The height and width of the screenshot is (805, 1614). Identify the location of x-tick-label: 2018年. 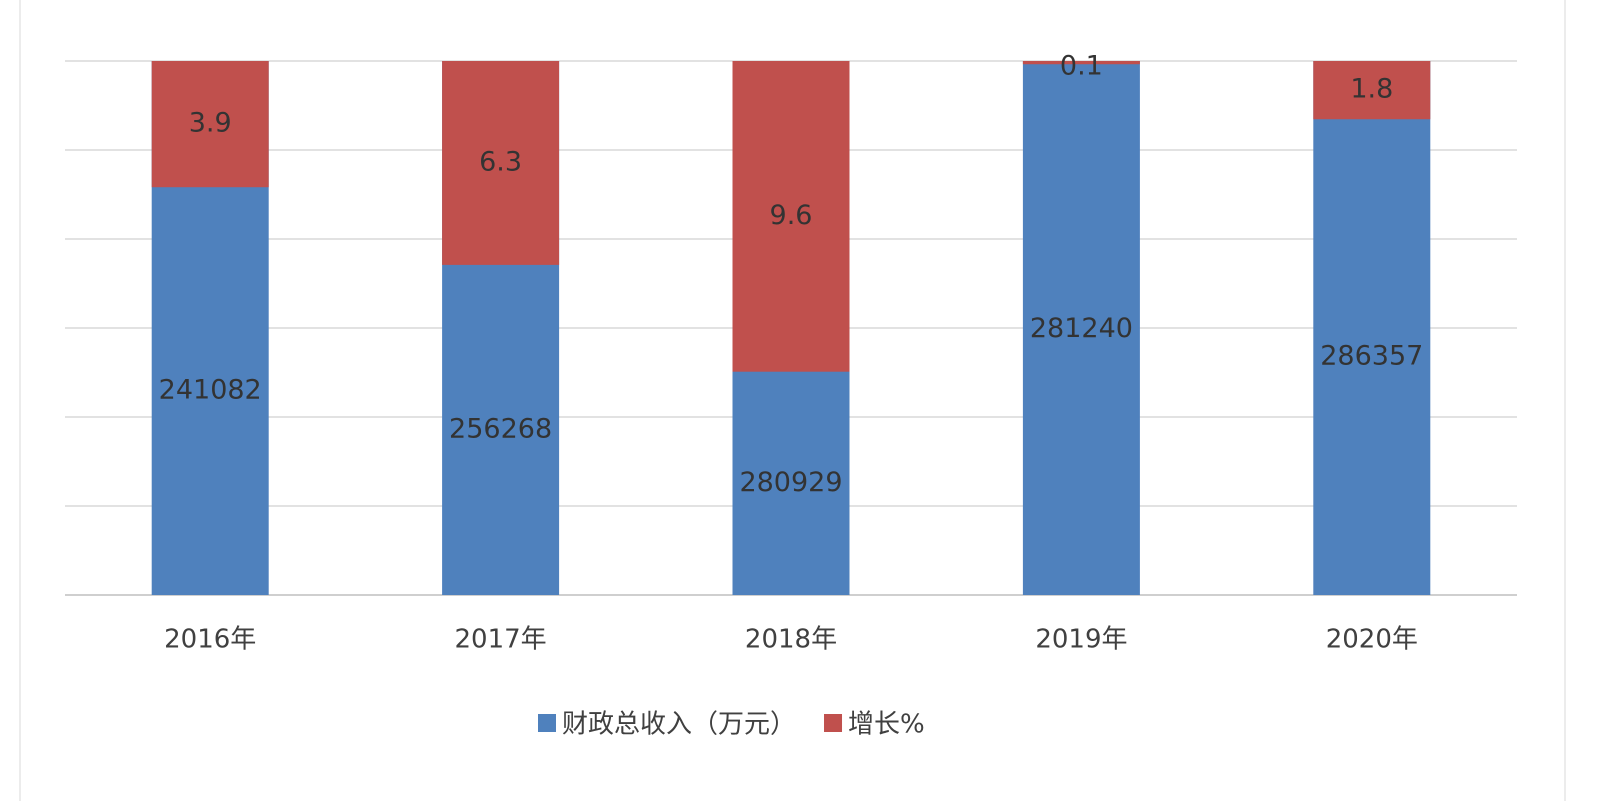
(791, 640).